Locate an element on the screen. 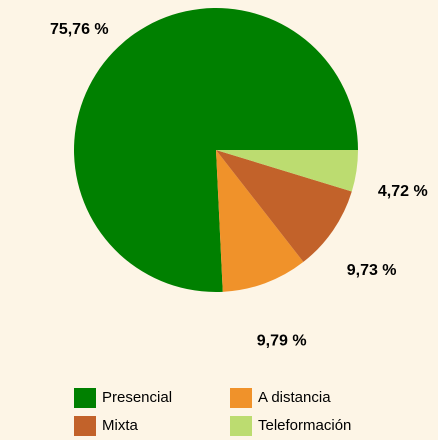 This screenshot has height=440, width=438. data-label: 9,73 % is located at coordinates (372, 270).